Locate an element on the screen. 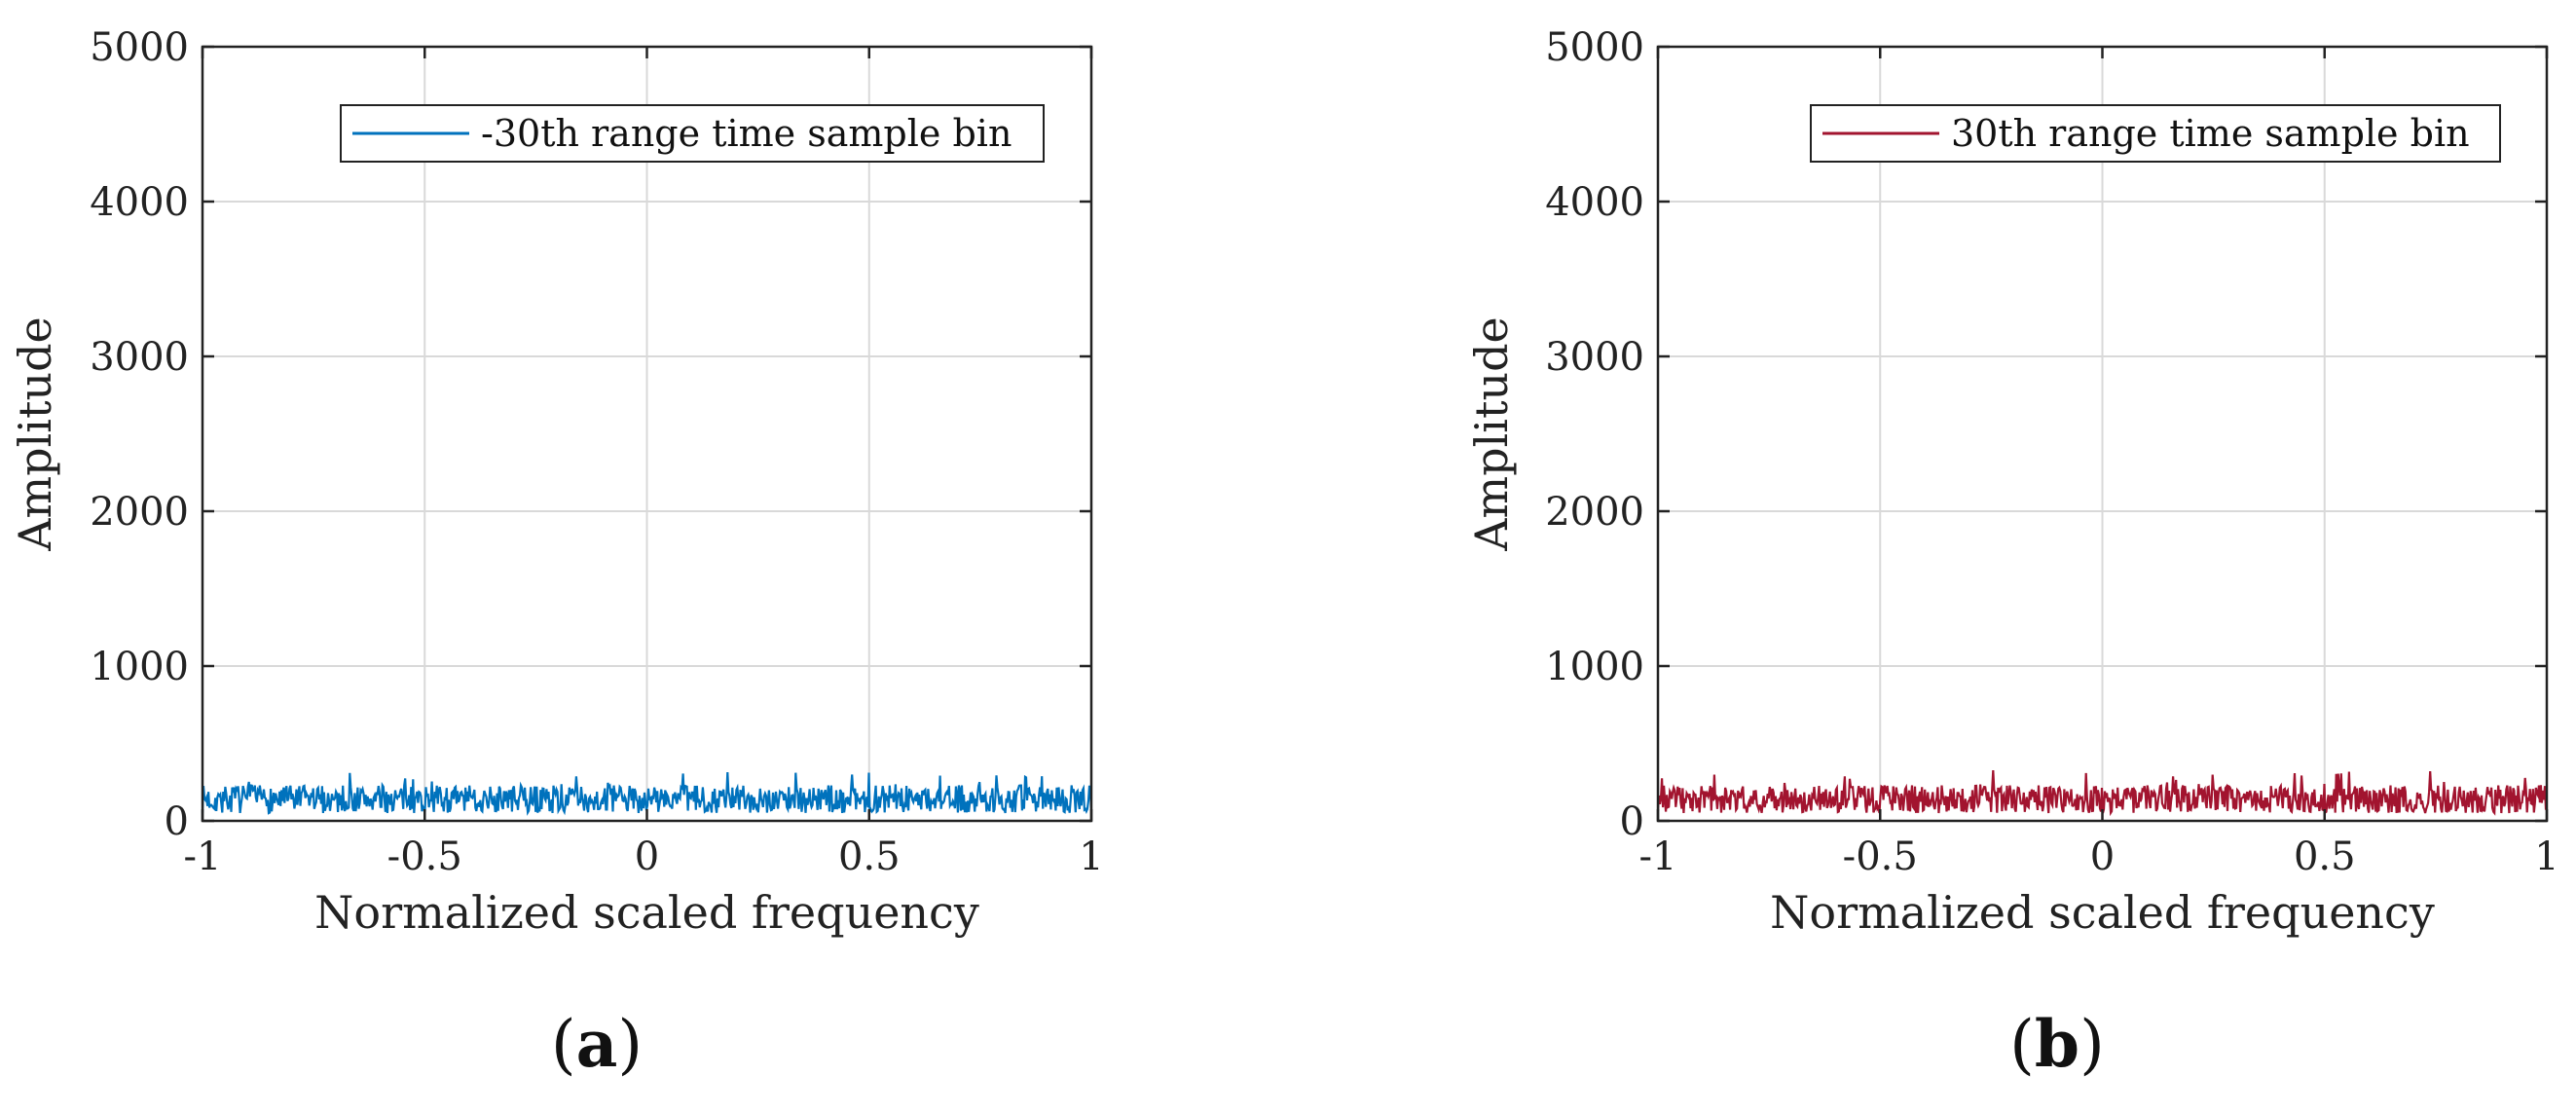  panel-label-letter: a is located at coordinates (597, 1044).